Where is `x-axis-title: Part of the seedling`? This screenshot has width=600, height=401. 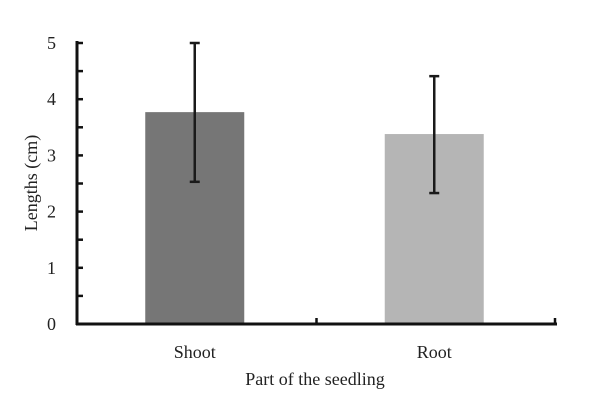 x-axis-title: Part of the seedling is located at coordinates (314, 379).